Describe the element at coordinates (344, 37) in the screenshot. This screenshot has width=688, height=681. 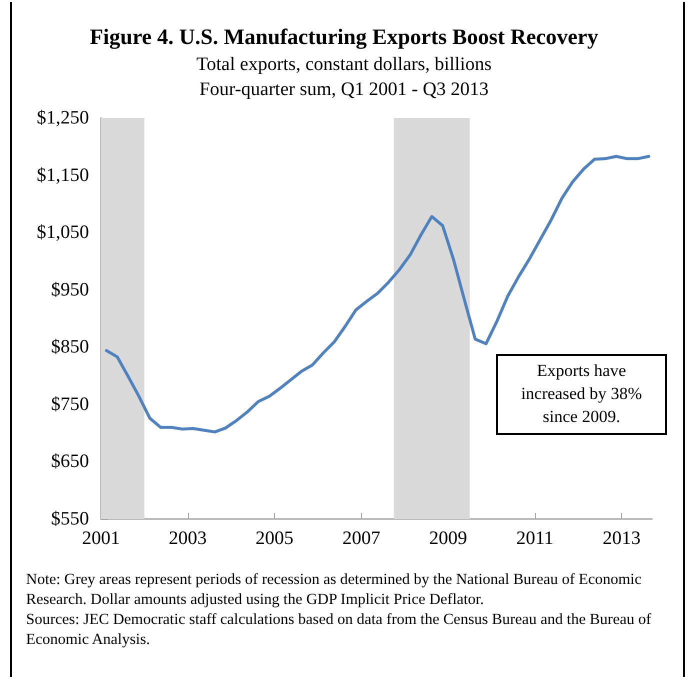
I see `chart-title: Figure 4. U.S. Manufacturing Exports Boost Recovery` at that location.